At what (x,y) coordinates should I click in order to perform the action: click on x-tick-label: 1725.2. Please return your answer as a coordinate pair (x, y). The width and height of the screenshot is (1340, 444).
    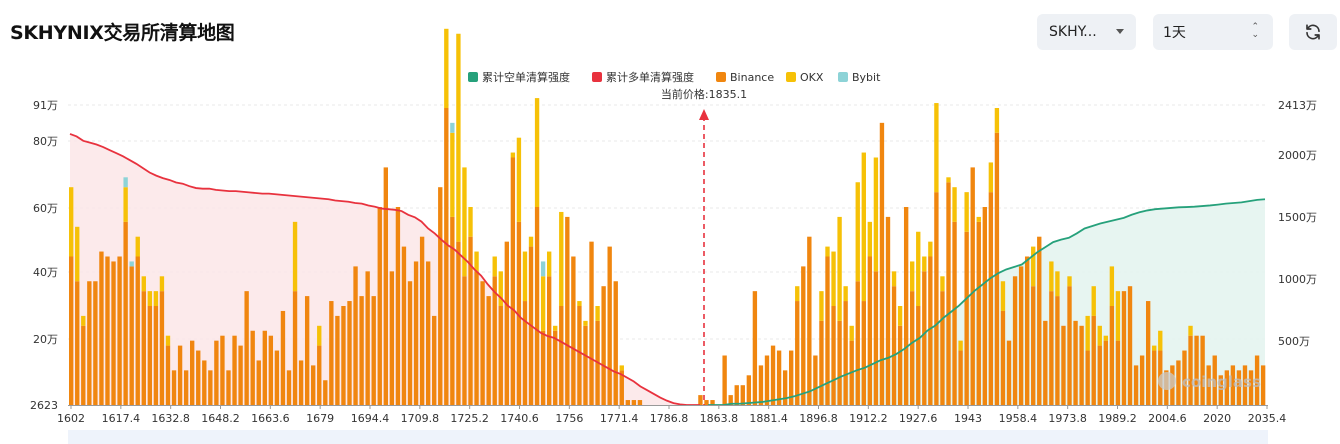
    Looking at the image, I should click on (469, 418).